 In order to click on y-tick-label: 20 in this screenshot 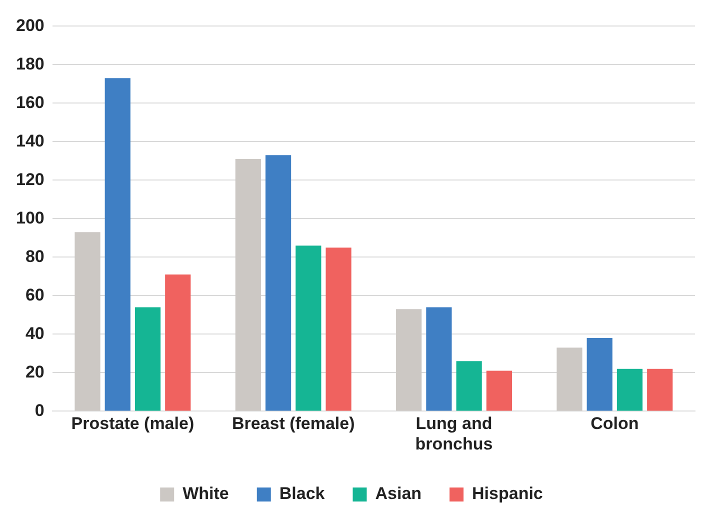, I will do `click(34, 372)`.